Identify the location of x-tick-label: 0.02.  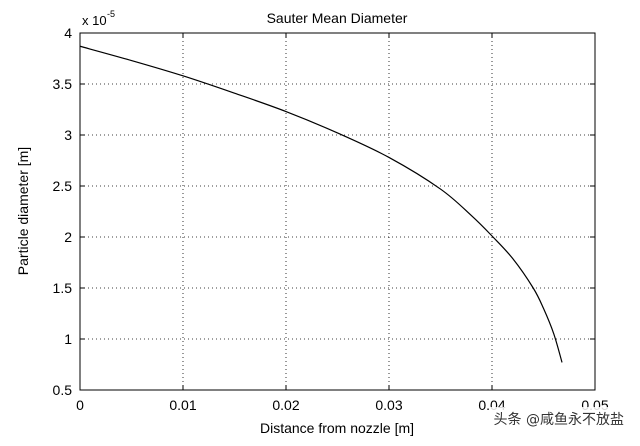
(285, 405).